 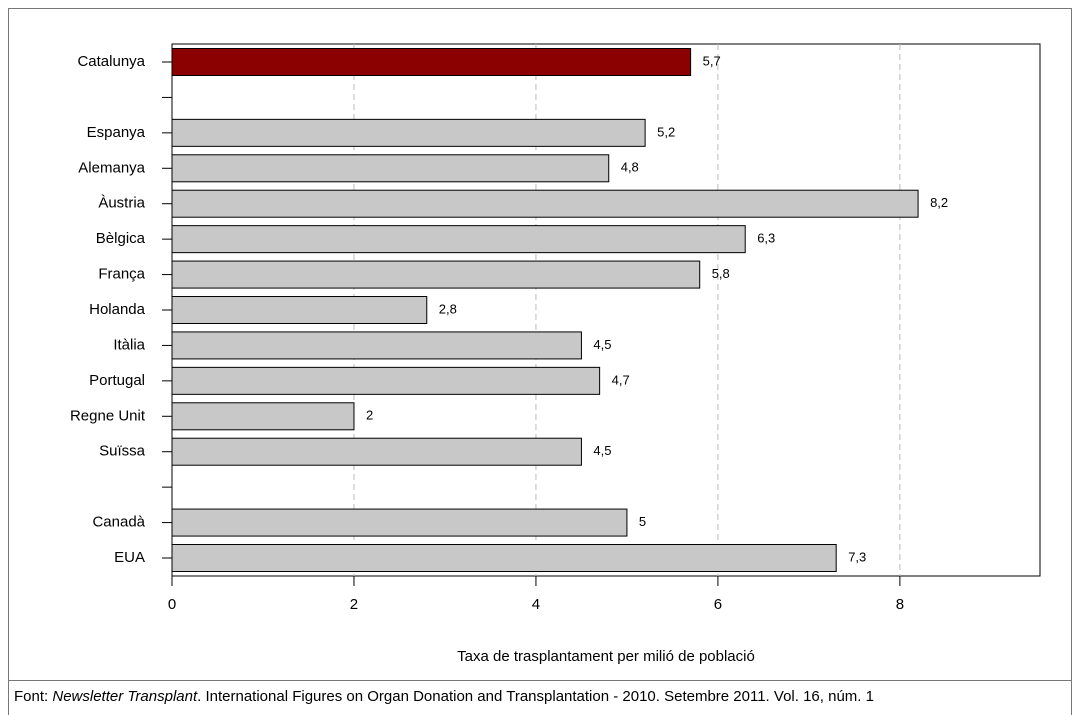 What do you see at coordinates (125, 696) in the screenshot?
I see `source-title: Newsletter Transplant` at bounding box center [125, 696].